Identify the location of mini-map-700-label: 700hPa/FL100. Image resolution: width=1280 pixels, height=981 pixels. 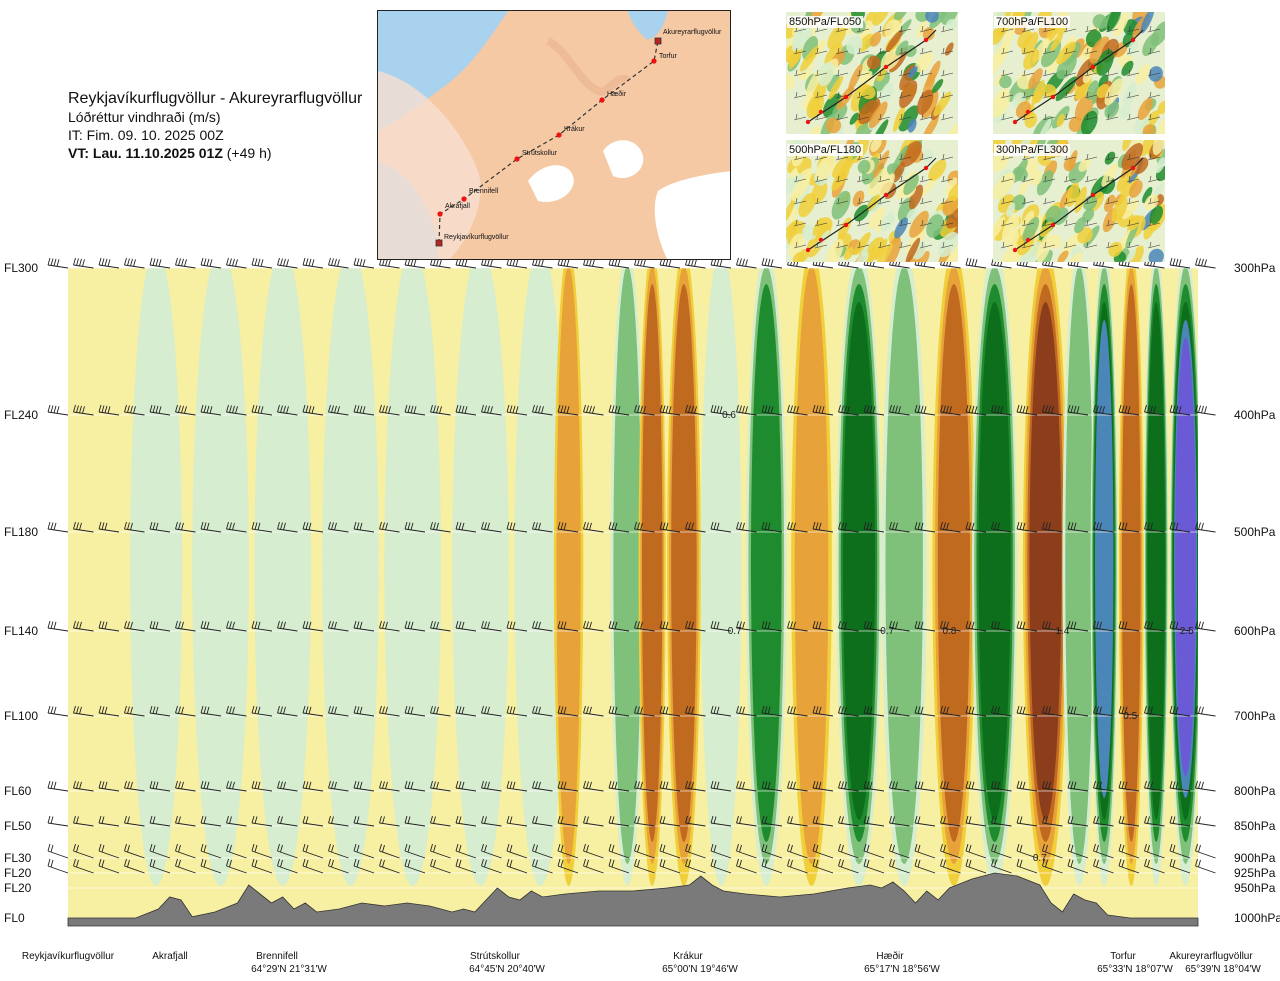
(1032, 22).